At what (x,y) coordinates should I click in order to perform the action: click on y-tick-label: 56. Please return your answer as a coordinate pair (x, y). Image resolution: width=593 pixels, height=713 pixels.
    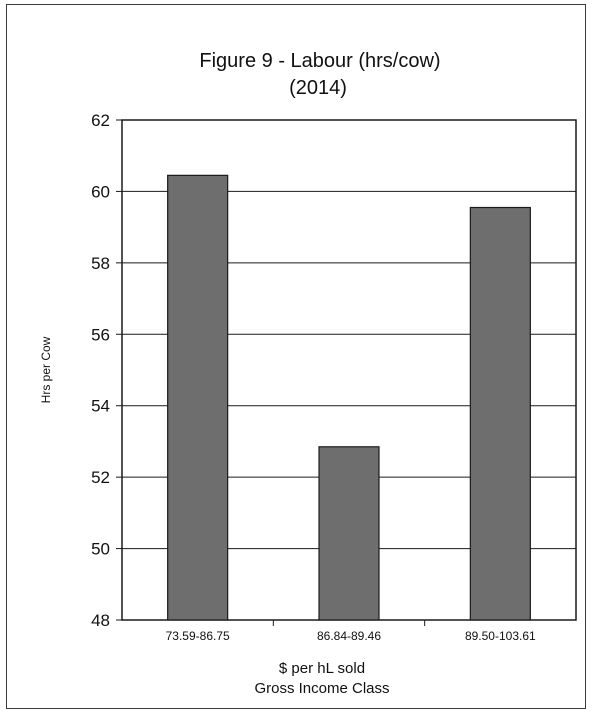
    Looking at the image, I should click on (100, 334).